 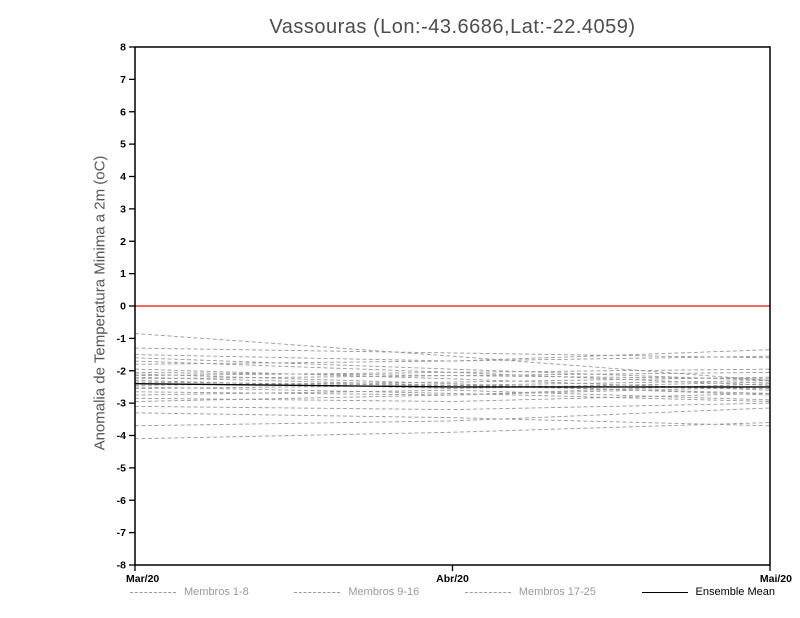 What do you see at coordinates (121, 339) in the screenshot?
I see `y-tick-label: -1` at bounding box center [121, 339].